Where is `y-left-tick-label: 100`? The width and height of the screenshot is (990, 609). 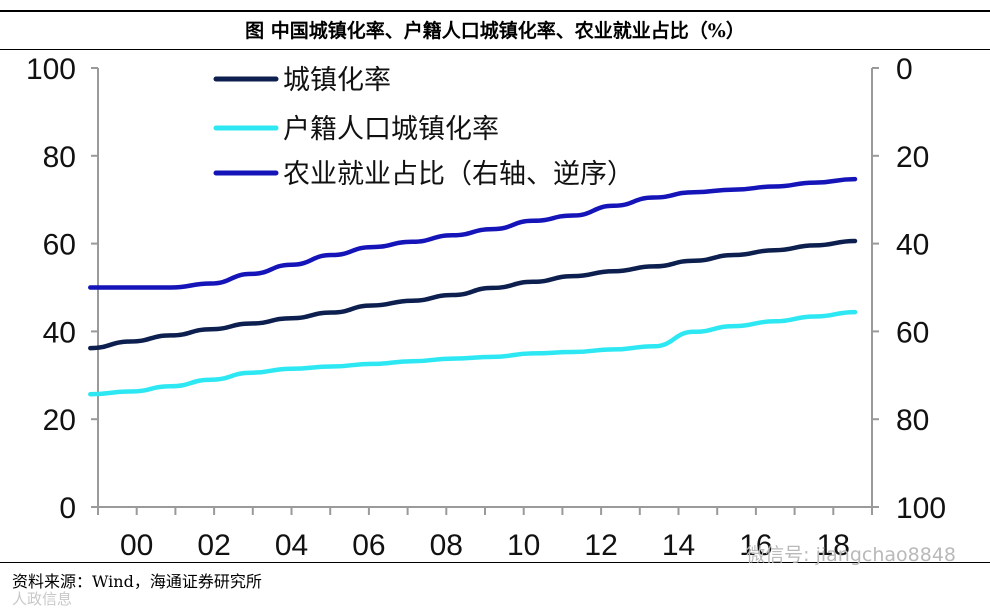
y-left-tick-label: 100 is located at coordinates (51, 69).